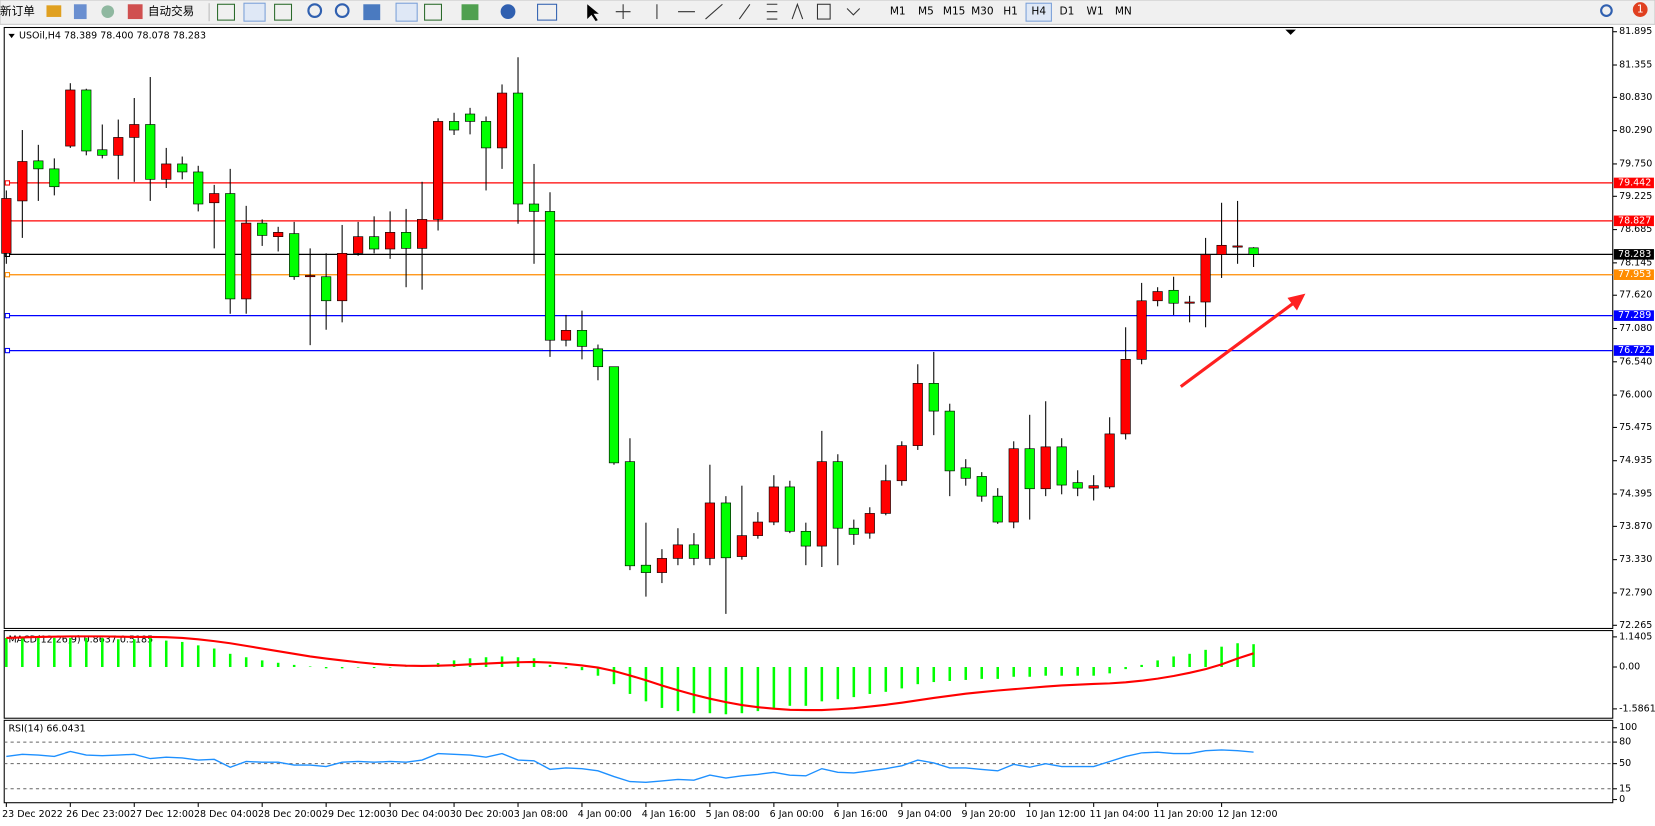 Image resolution: width=1655 pixels, height=826 pixels. Describe the element at coordinates (17, 11) in the screenshot. I see `new-order-button: 新订单` at that location.